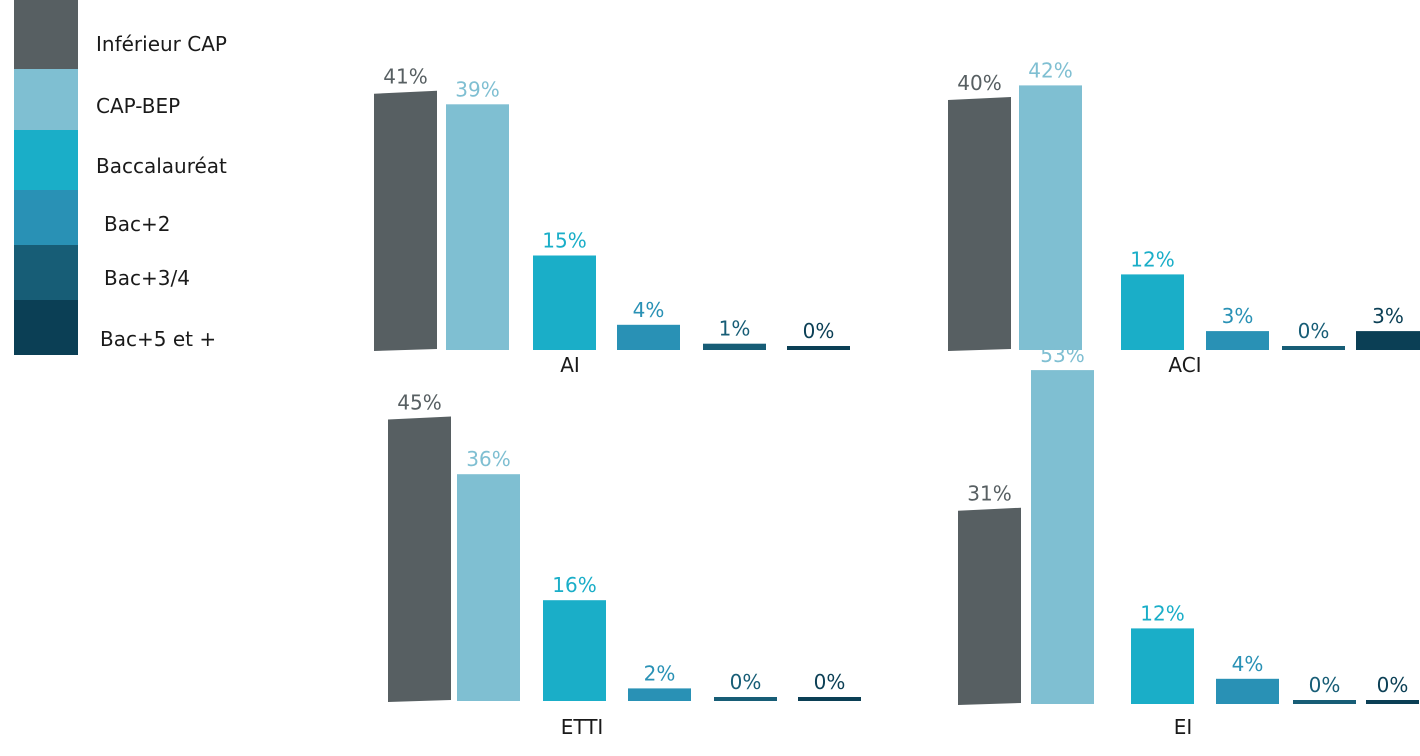 This screenshot has height=756, width=1420. Describe the element at coordinates (570, 365) in the screenshot. I see `chart-title: AI` at that location.